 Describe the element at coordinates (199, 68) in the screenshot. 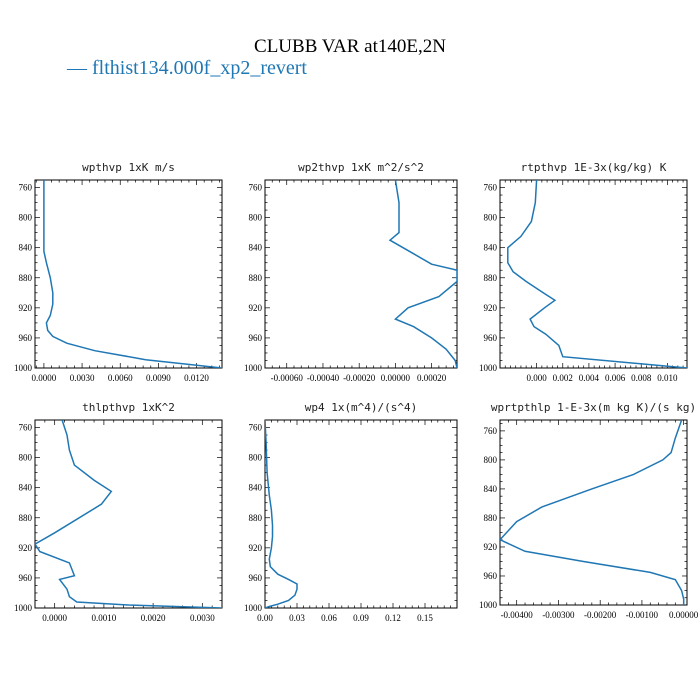

I see `legend-label: flthist134.000f_xp2_revert` at that location.